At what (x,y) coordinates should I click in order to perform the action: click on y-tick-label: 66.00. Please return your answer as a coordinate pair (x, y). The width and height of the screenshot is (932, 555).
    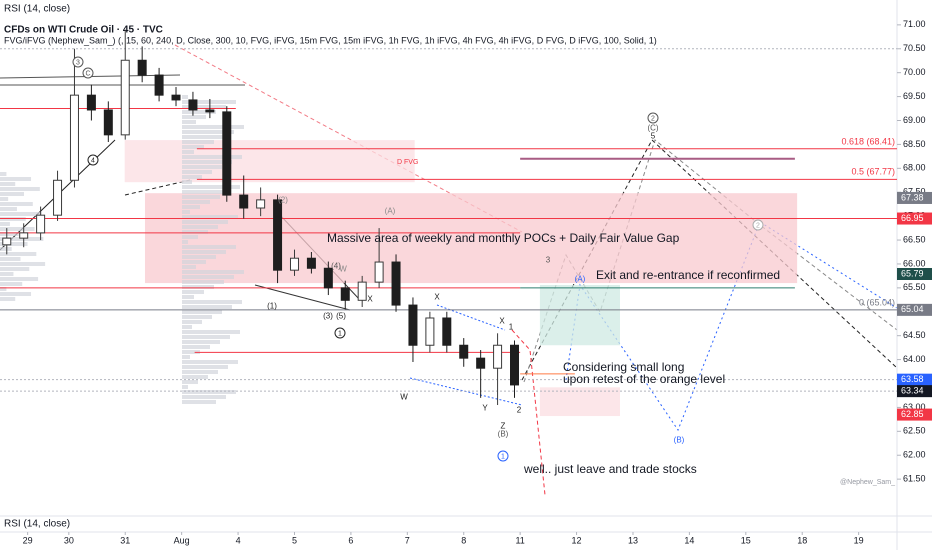
    Looking at the image, I should click on (914, 263).